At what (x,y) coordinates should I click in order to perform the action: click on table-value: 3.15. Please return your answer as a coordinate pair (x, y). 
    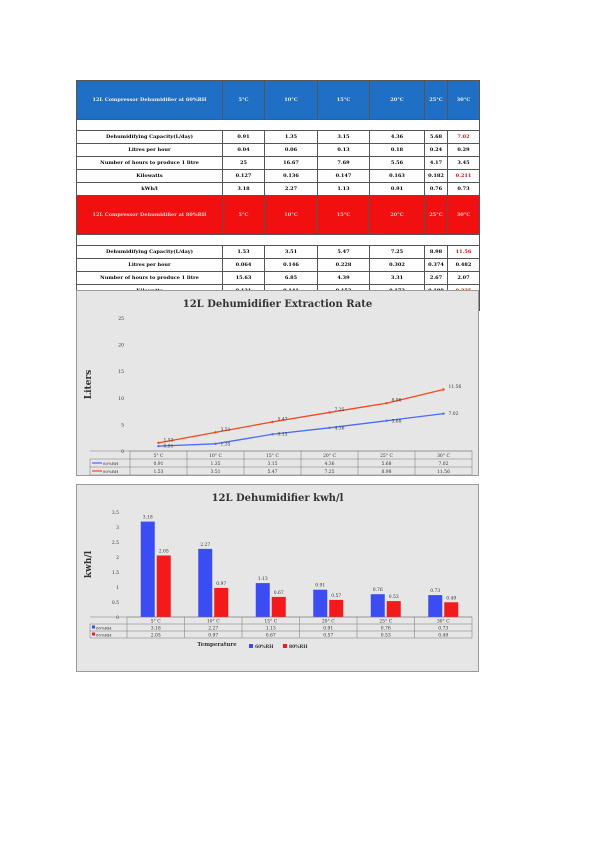
    Looking at the image, I should click on (272, 464).